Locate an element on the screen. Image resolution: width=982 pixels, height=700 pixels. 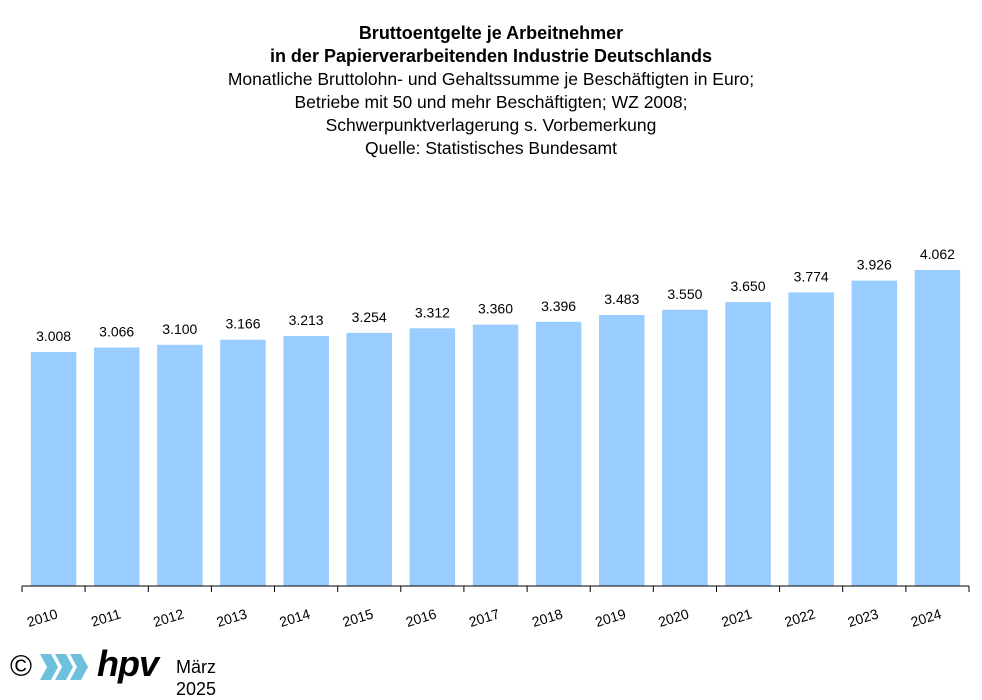
x-tick-label-2023: 2023 is located at coordinates (863, 618).